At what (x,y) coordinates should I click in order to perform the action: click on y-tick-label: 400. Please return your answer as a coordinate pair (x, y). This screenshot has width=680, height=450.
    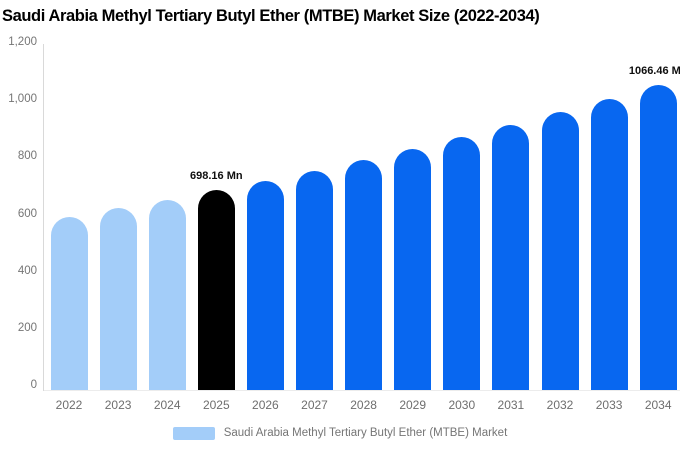
    Looking at the image, I should click on (27, 270).